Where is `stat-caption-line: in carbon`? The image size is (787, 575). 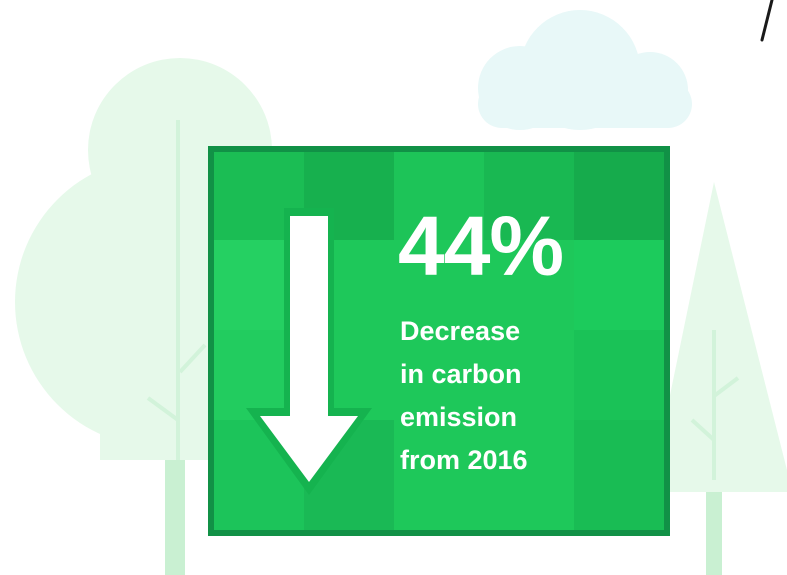 stat-caption-line: in carbon is located at coordinates (461, 374).